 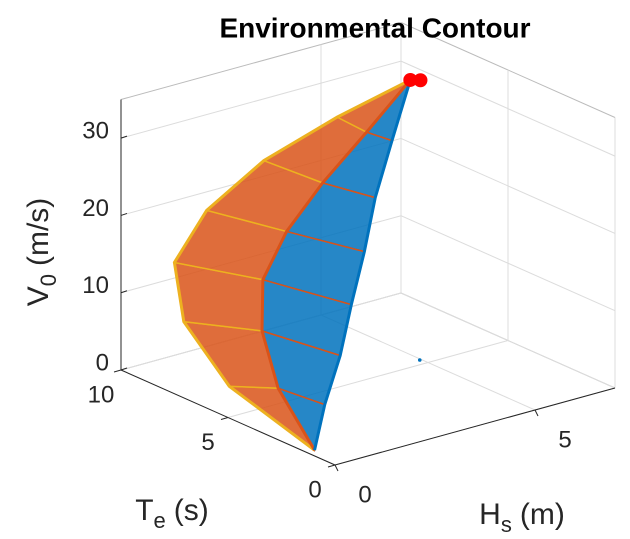 I want to click on grid-line, so click(x=261, y=99).